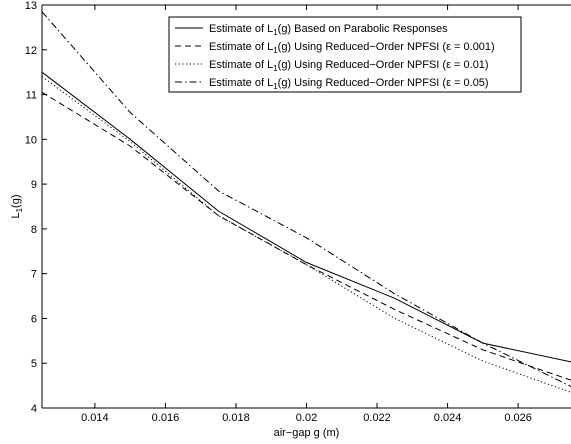  I want to click on y-tick-label: 10, so click(31, 140).